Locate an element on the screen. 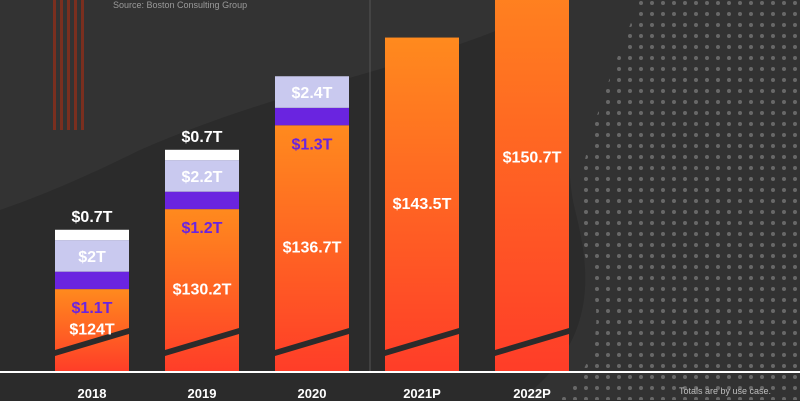  axis-break-mark-2022p is located at coordinates (532, 342).